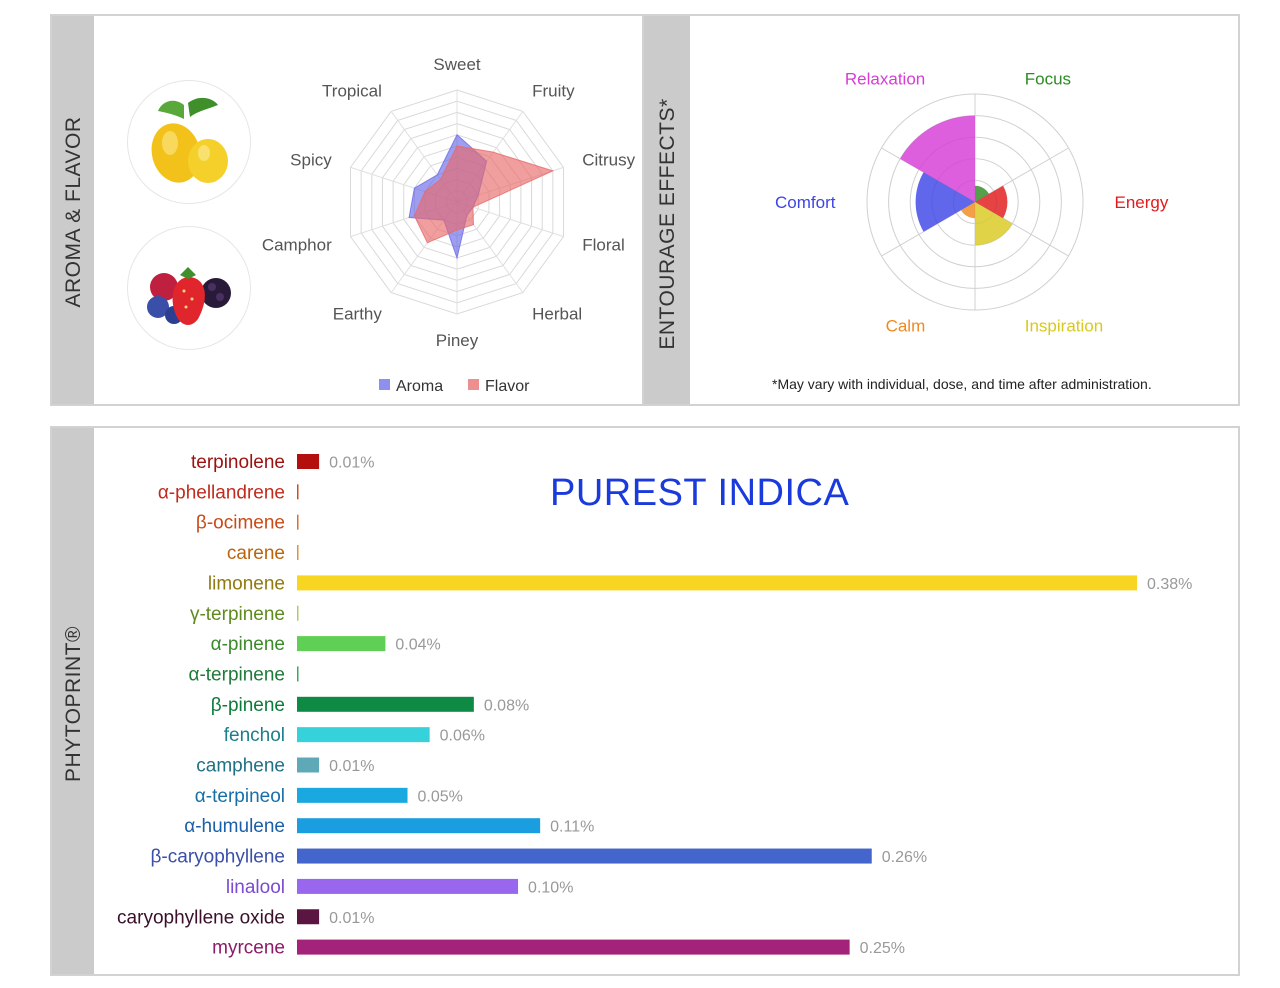  What do you see at coordinates (240, 796) in the screenshot?
I see `bar-label-terpineol: α-terpineol` at bounding box center [240, 796].